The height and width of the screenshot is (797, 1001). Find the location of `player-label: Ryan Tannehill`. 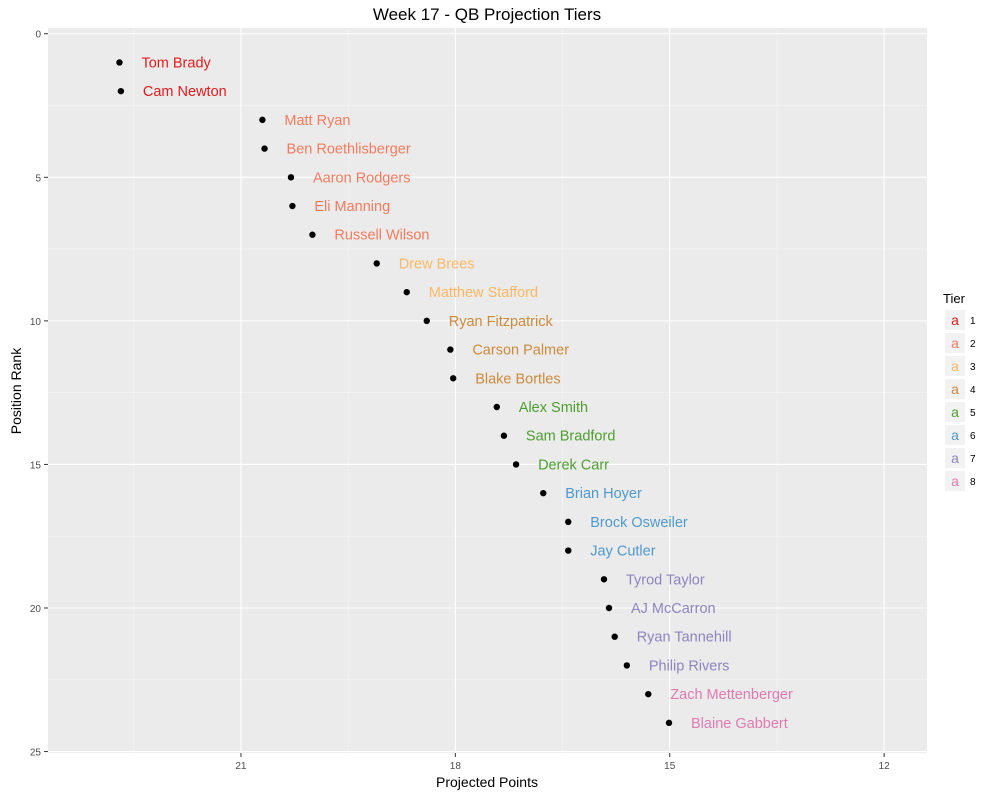

player-label: Ryan Tannehill is located at coordinates (684, 638).